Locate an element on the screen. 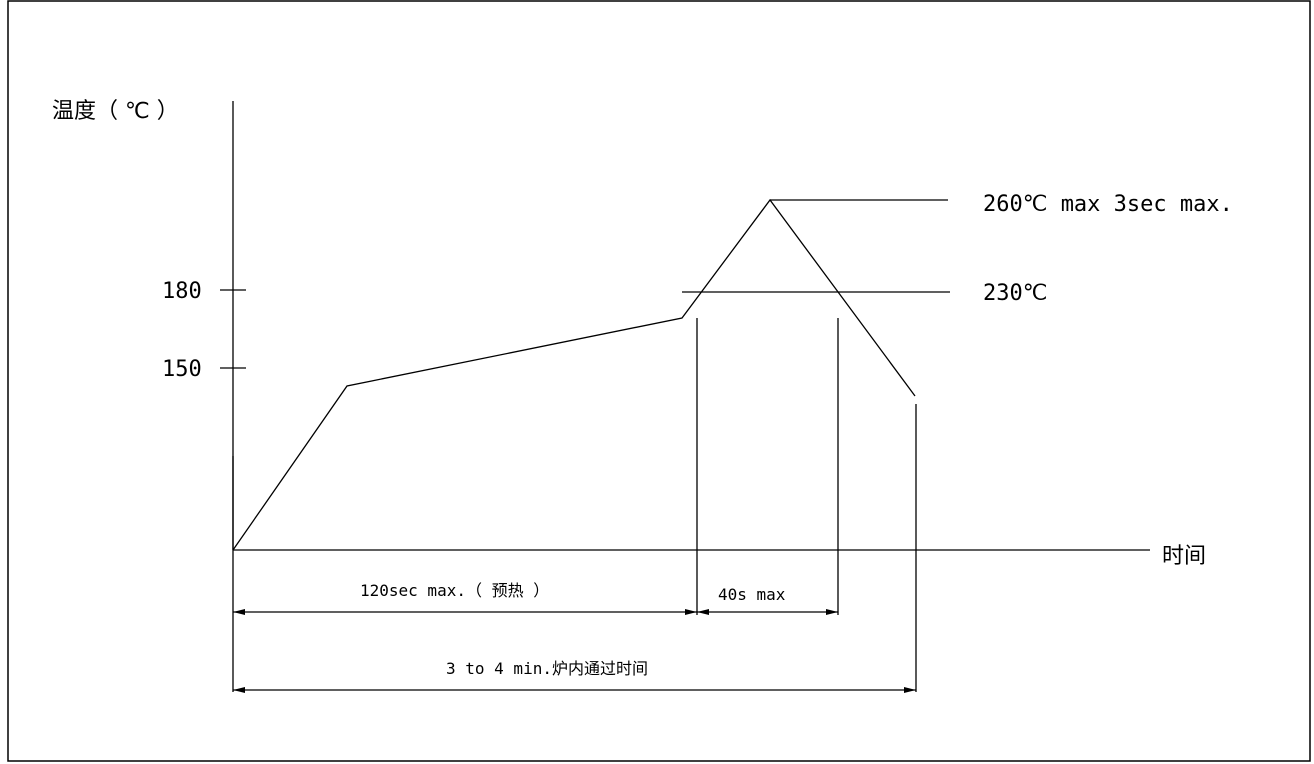  reflow-annotation: 230℃ is located at coordinates (1015, 293).